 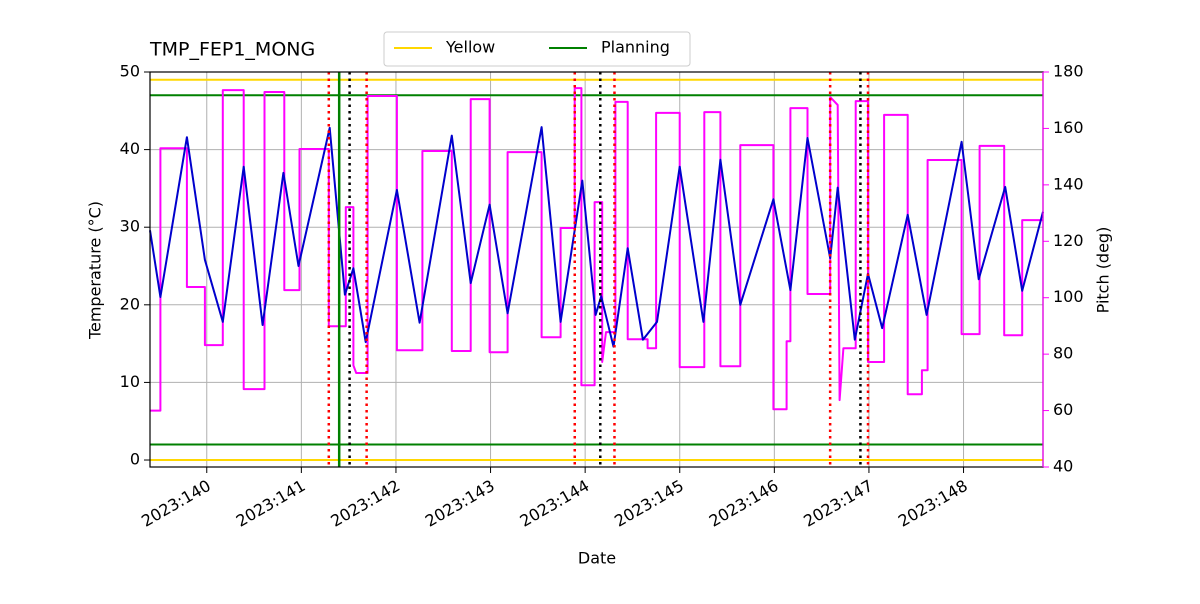 What do you see at coordinates (1103, 270) in the screenshot?
I see `y2-axis-label: Pitch (deg)` at bounding box center [1103, 270].